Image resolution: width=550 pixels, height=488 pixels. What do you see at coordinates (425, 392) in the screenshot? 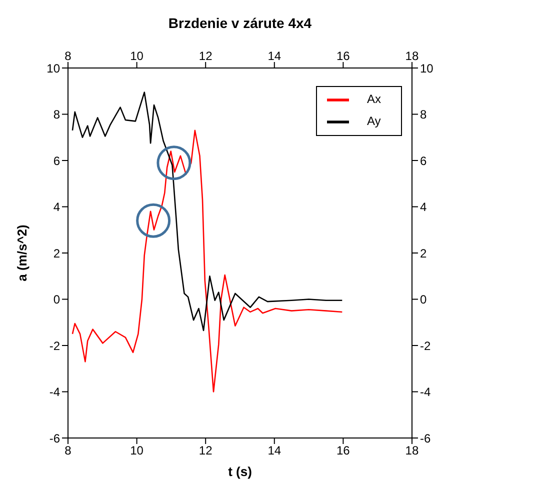
I see `y2-tick-label: -4` at bounding box center [425, 392].